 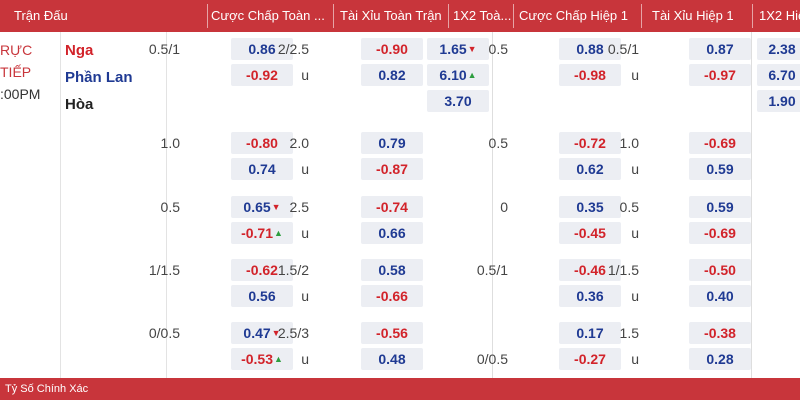 I want to click on odds-value: 2.38, so click(x=782, y=49).